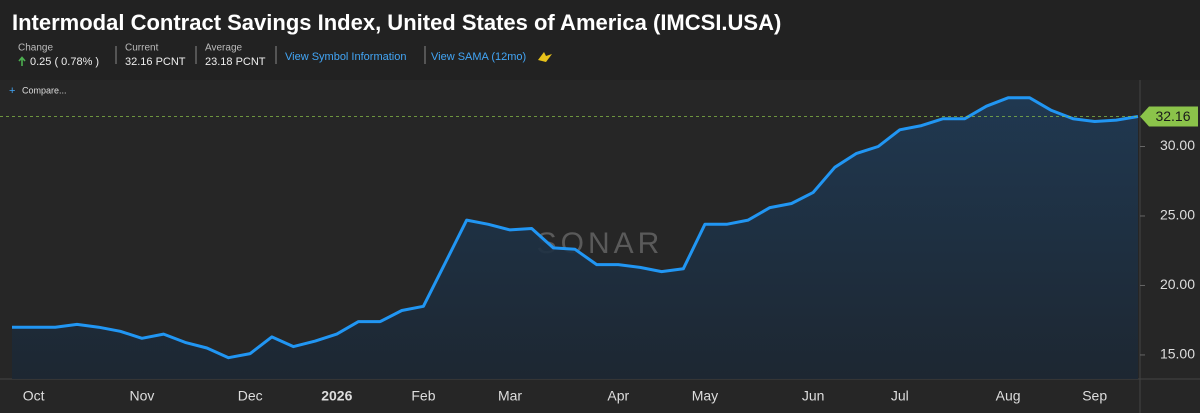 The height and width of the screenshot is (413, 1200). Describe the element at coordinates (478, 57) in the screenshot. I see `sama-link: View SAMA (12mo)` at that location.